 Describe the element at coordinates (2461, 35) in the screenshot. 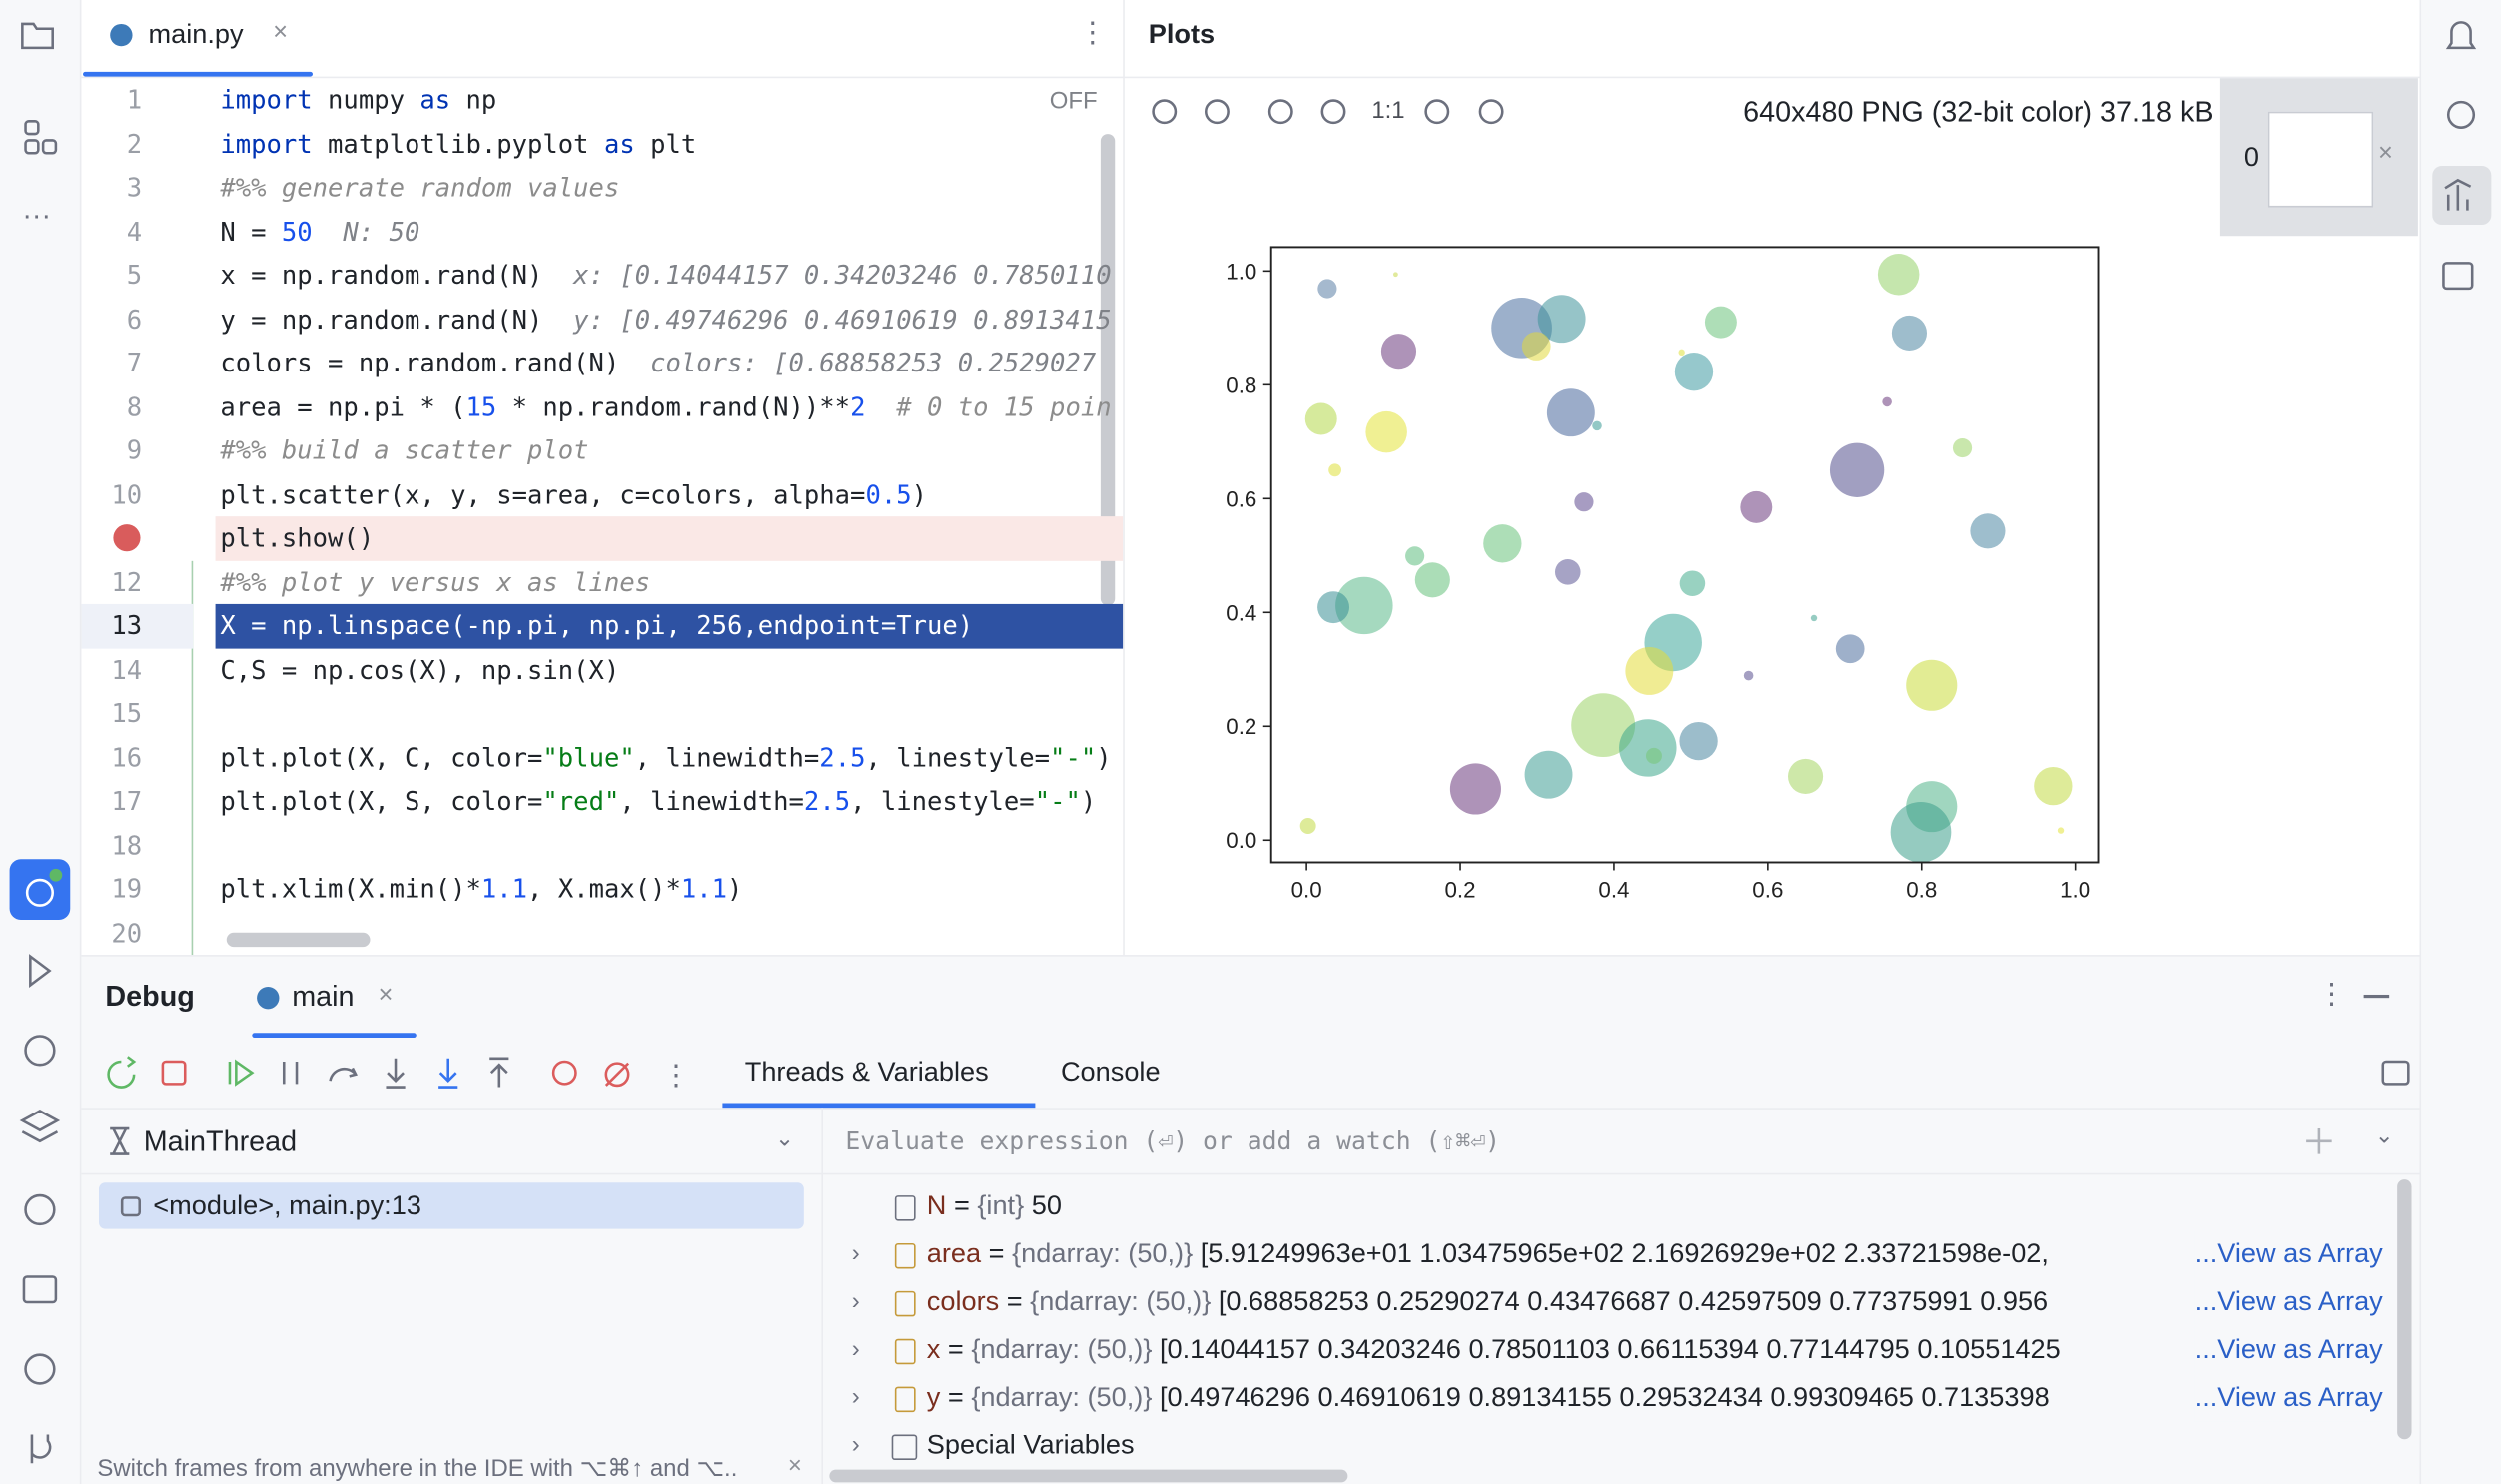

I see `notifications-icon` at that location.